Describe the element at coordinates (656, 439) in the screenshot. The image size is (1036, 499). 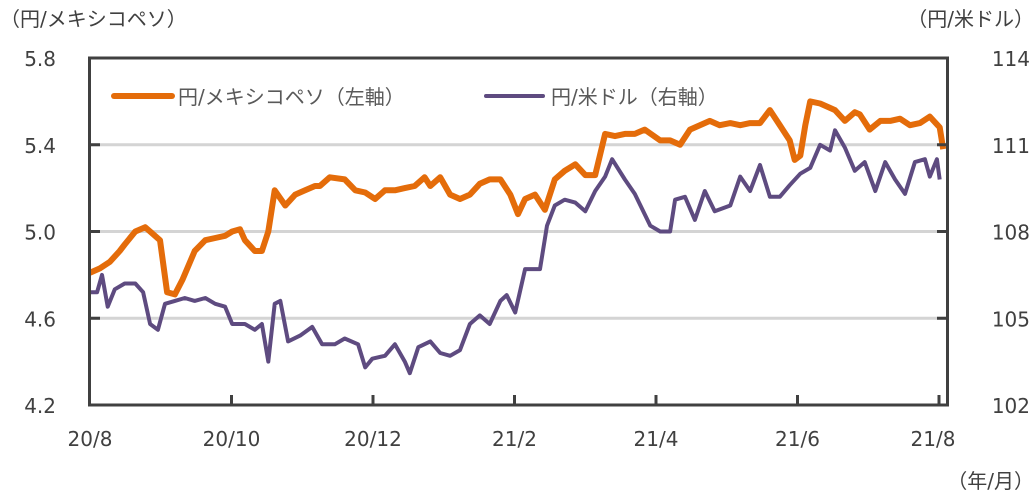
I see `x-tick-label: 21/4` at that location.